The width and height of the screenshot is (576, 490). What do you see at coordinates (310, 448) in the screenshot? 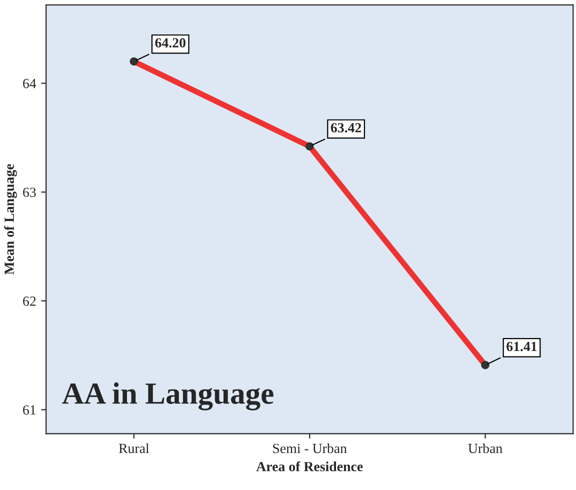
I see `x-tick-label: Semi - Urban` at bounding box center [310, 448].